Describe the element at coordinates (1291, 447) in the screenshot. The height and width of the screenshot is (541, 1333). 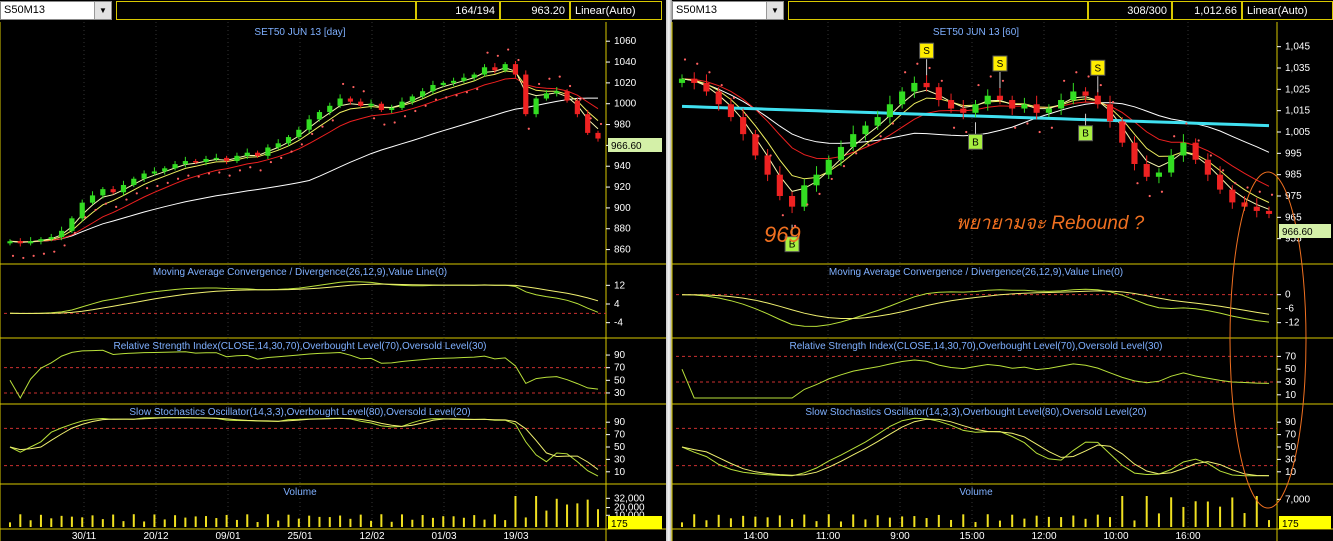
I see `indicator-tick-label: 50` at that location.